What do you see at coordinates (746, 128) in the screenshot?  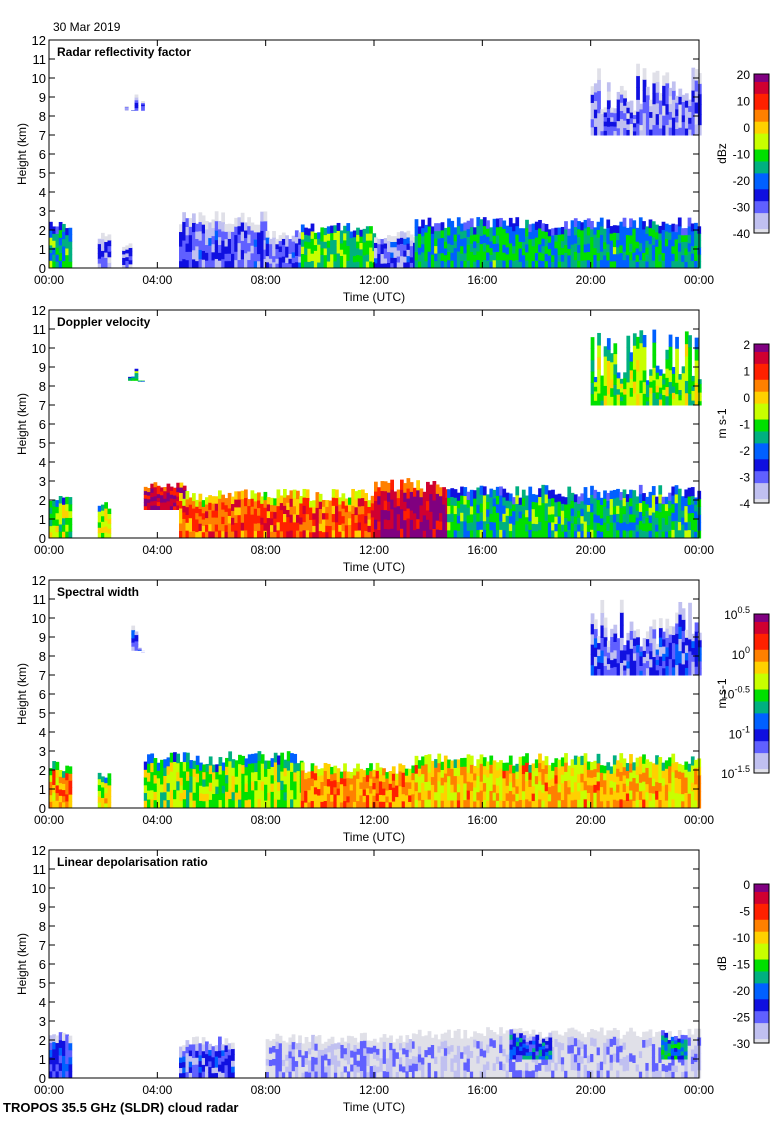 I see `colorbar-tick-label: 0` at bounding box center [746, 128].